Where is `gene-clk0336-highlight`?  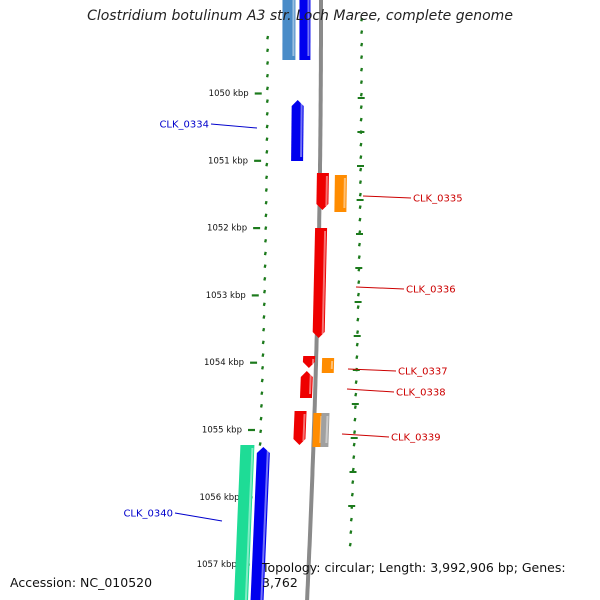 gene-clk0336-highlight is located at coordinates (324, 282).